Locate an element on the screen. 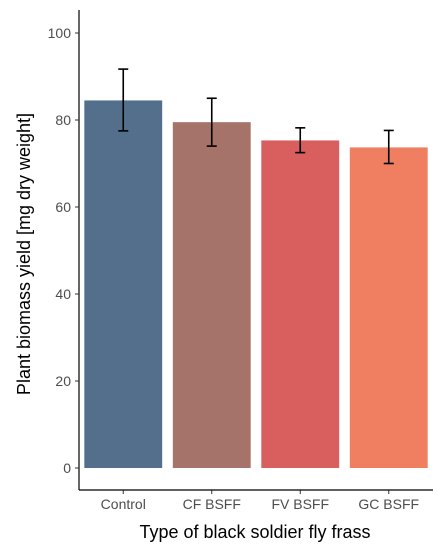 The width and height of the screenshot is (443, 550). y-tick-label-4: 80 is located at coordinates (63, 120).